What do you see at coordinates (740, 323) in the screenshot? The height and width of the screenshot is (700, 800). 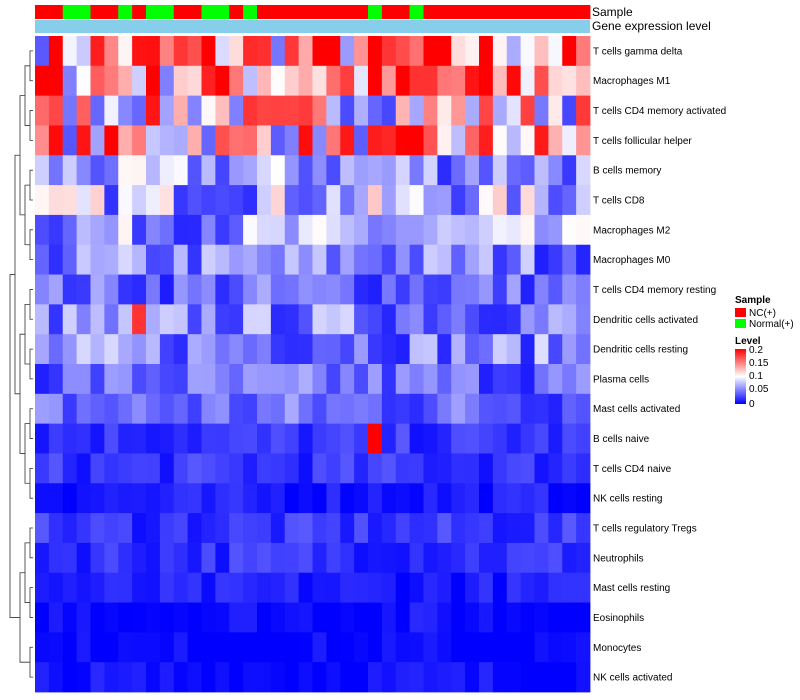 I see `legend-normal-swatch` at bounding box center [740, 323].